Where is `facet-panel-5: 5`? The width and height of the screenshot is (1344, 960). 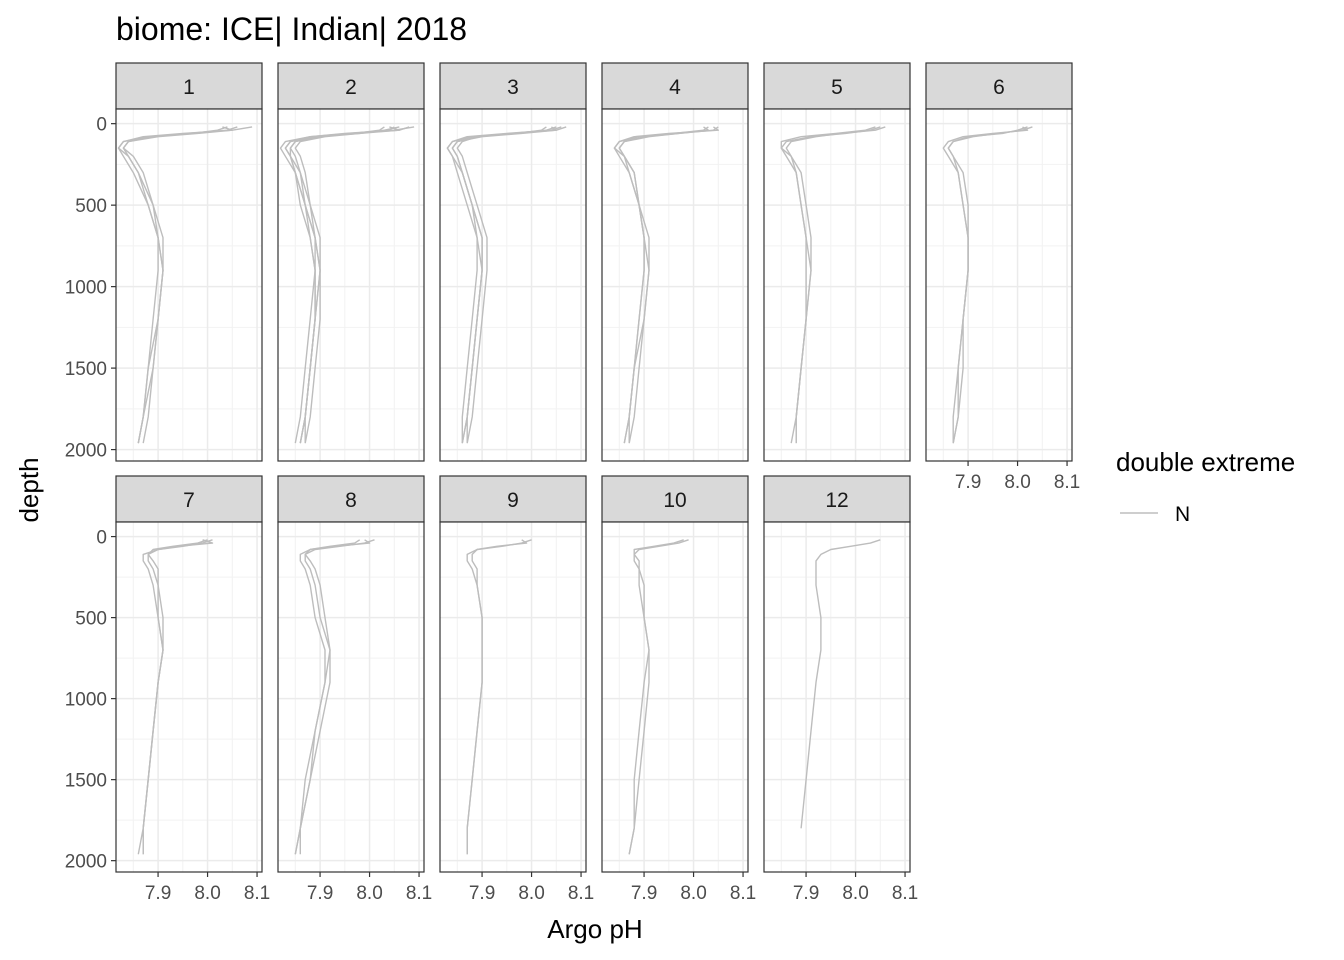
facet-panel-5: 5 is located at coordinates (837, 262).